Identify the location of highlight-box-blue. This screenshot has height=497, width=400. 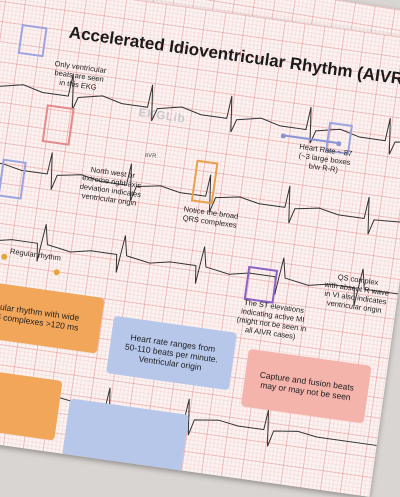
(32, 40).